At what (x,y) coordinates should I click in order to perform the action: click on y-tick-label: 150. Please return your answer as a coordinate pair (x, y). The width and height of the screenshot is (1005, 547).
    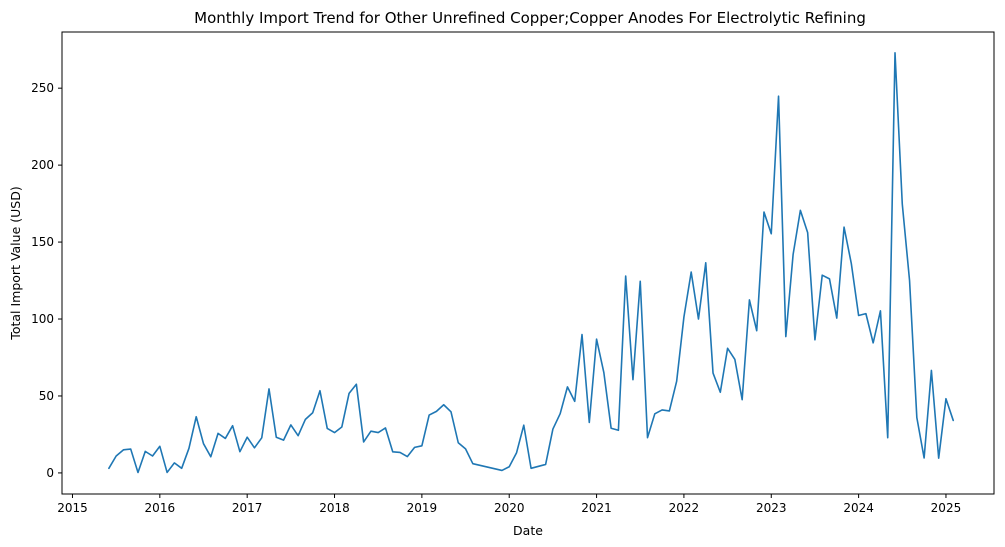
    Looking at the image, I should click on (42, 242).